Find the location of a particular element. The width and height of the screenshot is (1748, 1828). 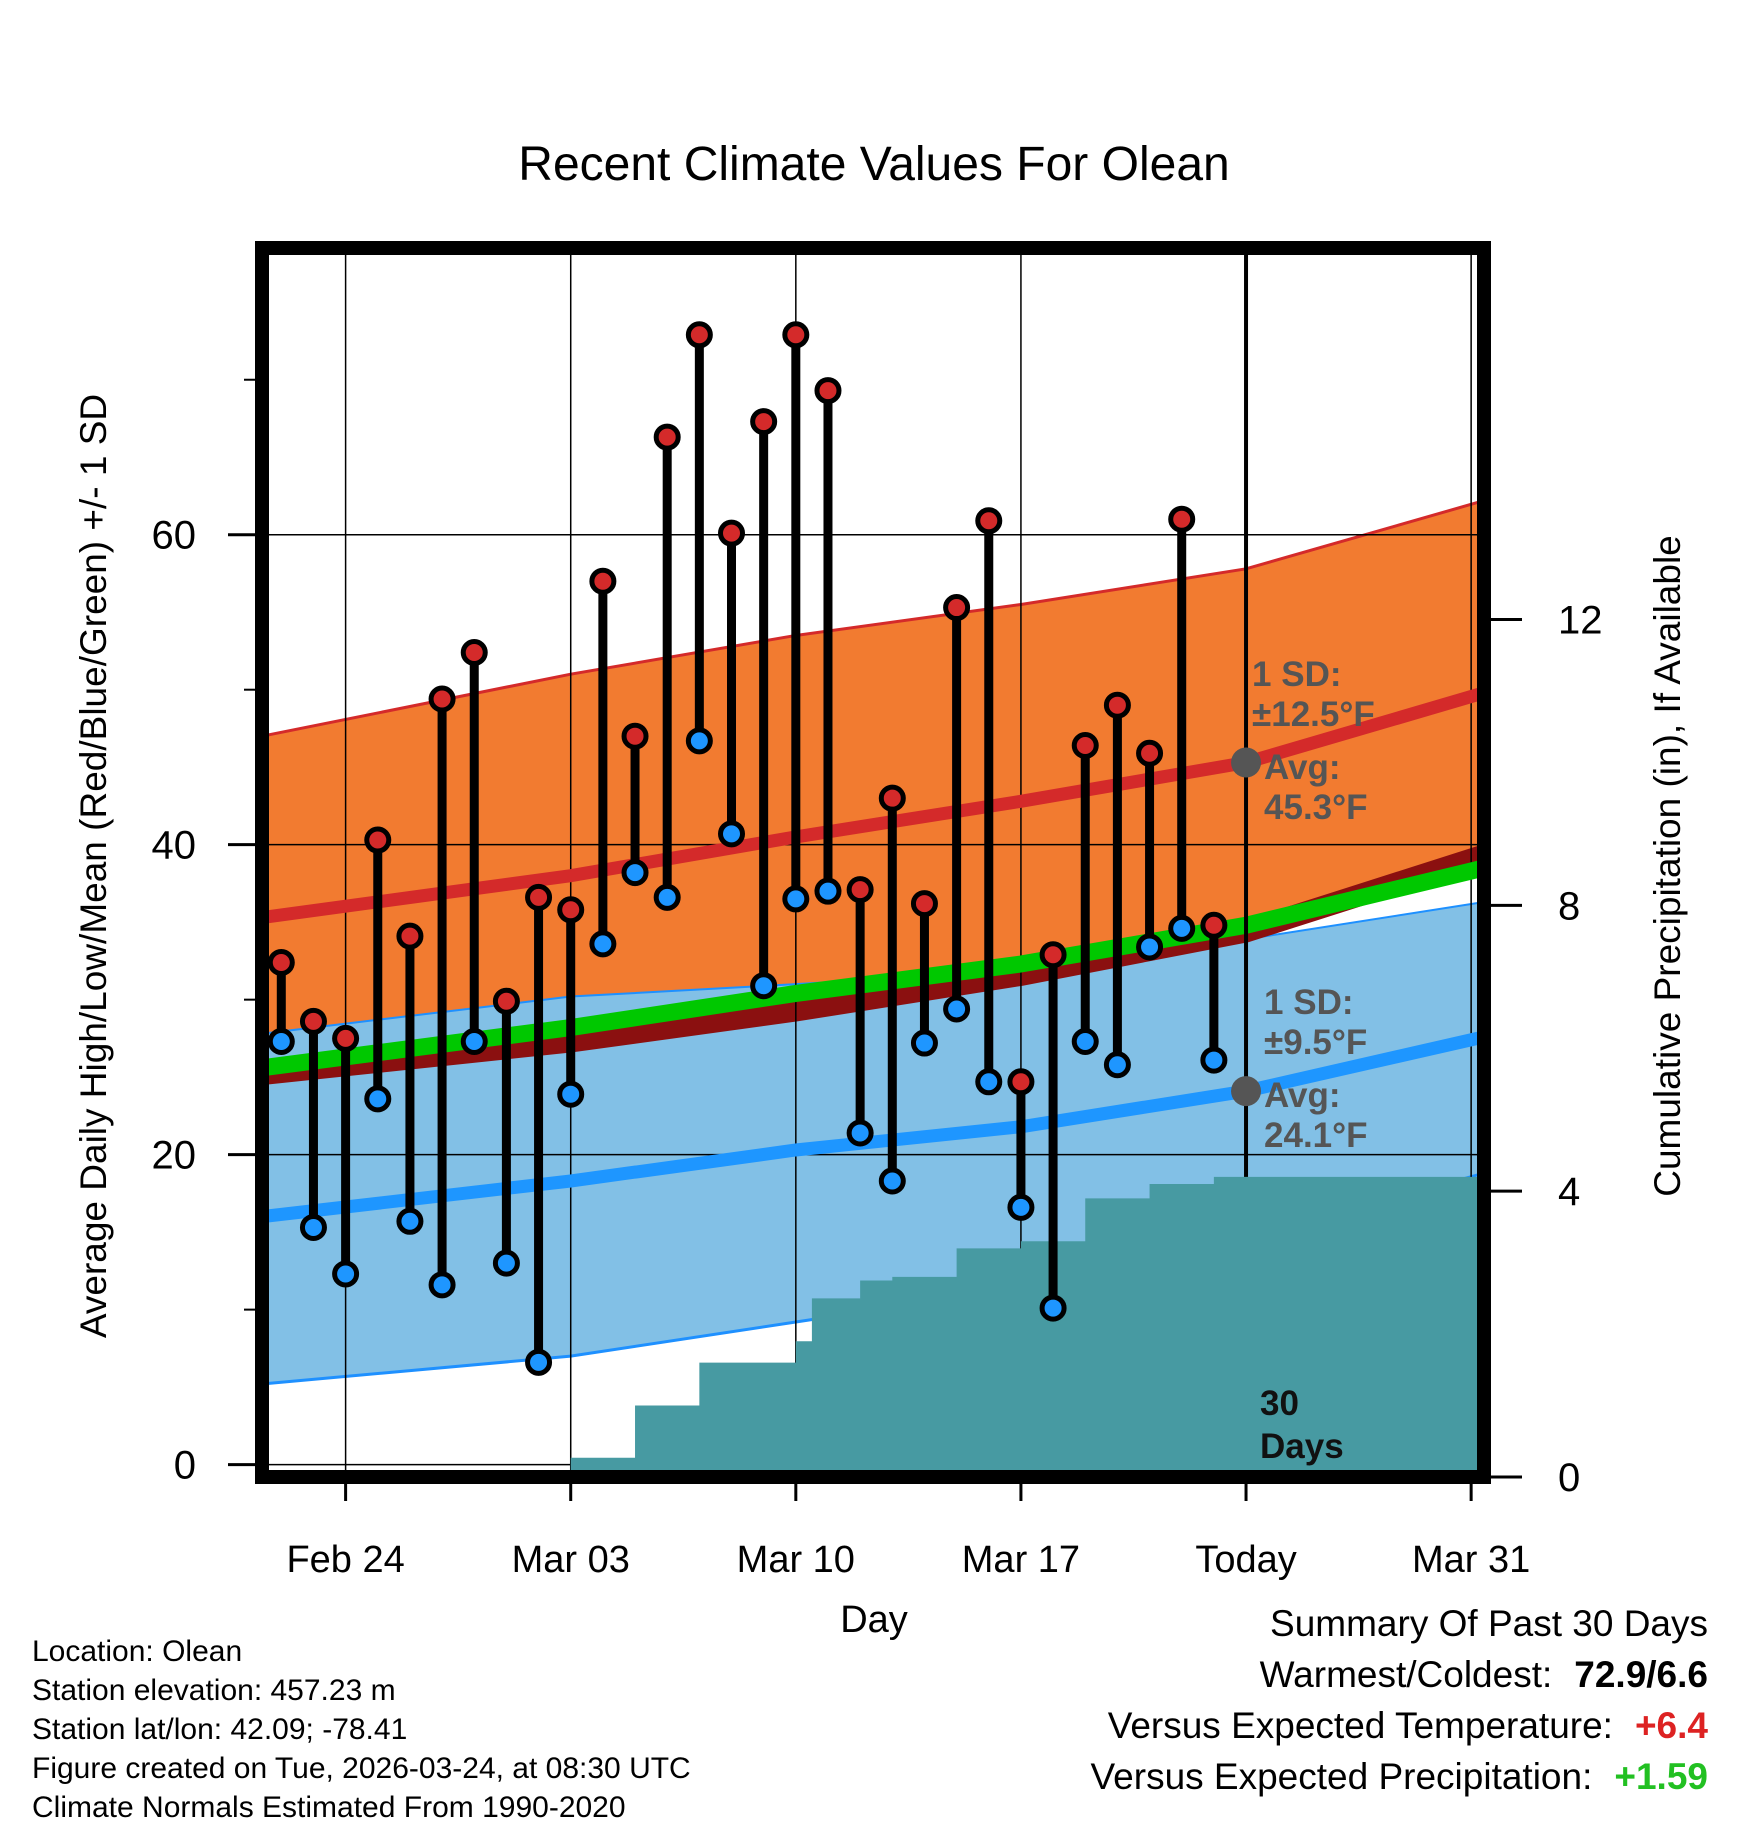

y2-tick-label-1: 4 is located at coordinates (1569, 1192).